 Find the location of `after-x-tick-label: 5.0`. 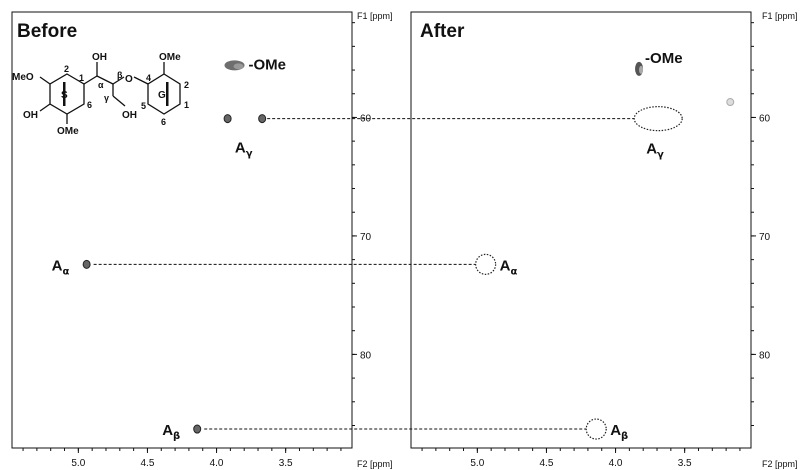

after-x-tick-label: 5.0 is located at coordinates (477, 463).